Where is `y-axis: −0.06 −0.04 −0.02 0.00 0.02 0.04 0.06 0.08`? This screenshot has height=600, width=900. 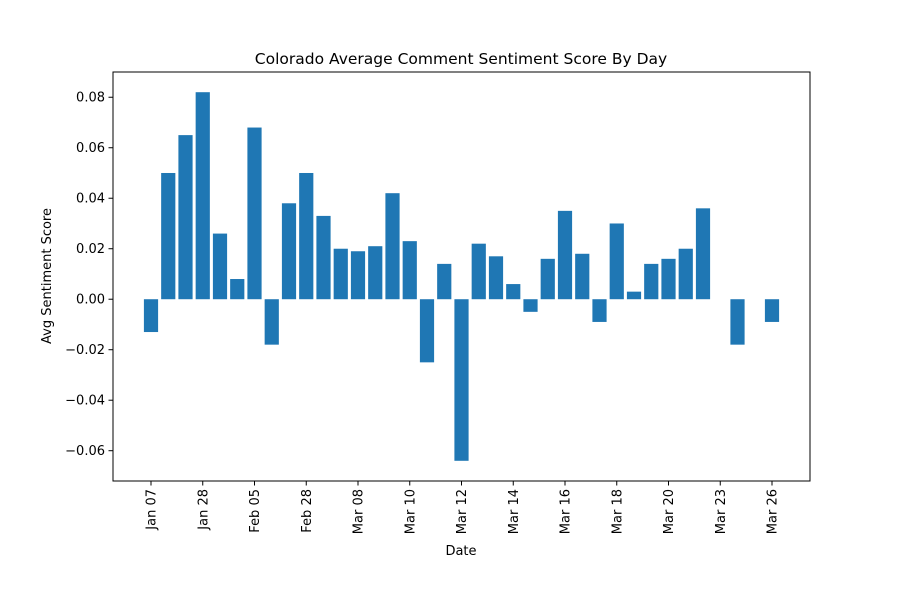
y-axis: −0.06 −0.04 −0.02 0.00 0.02 0.04 0.06 0.08 is located at coordinates (89, 275).